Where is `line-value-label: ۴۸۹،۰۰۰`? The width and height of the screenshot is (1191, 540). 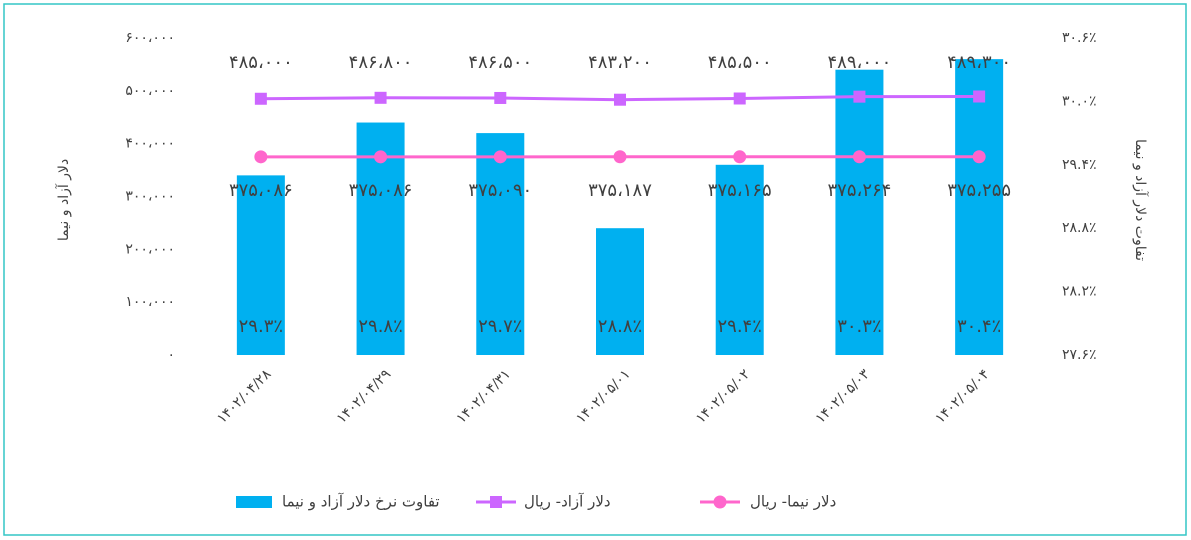 line-value-label: ۴۸۹،۰۰۰ is located at coordinates (860, 62).